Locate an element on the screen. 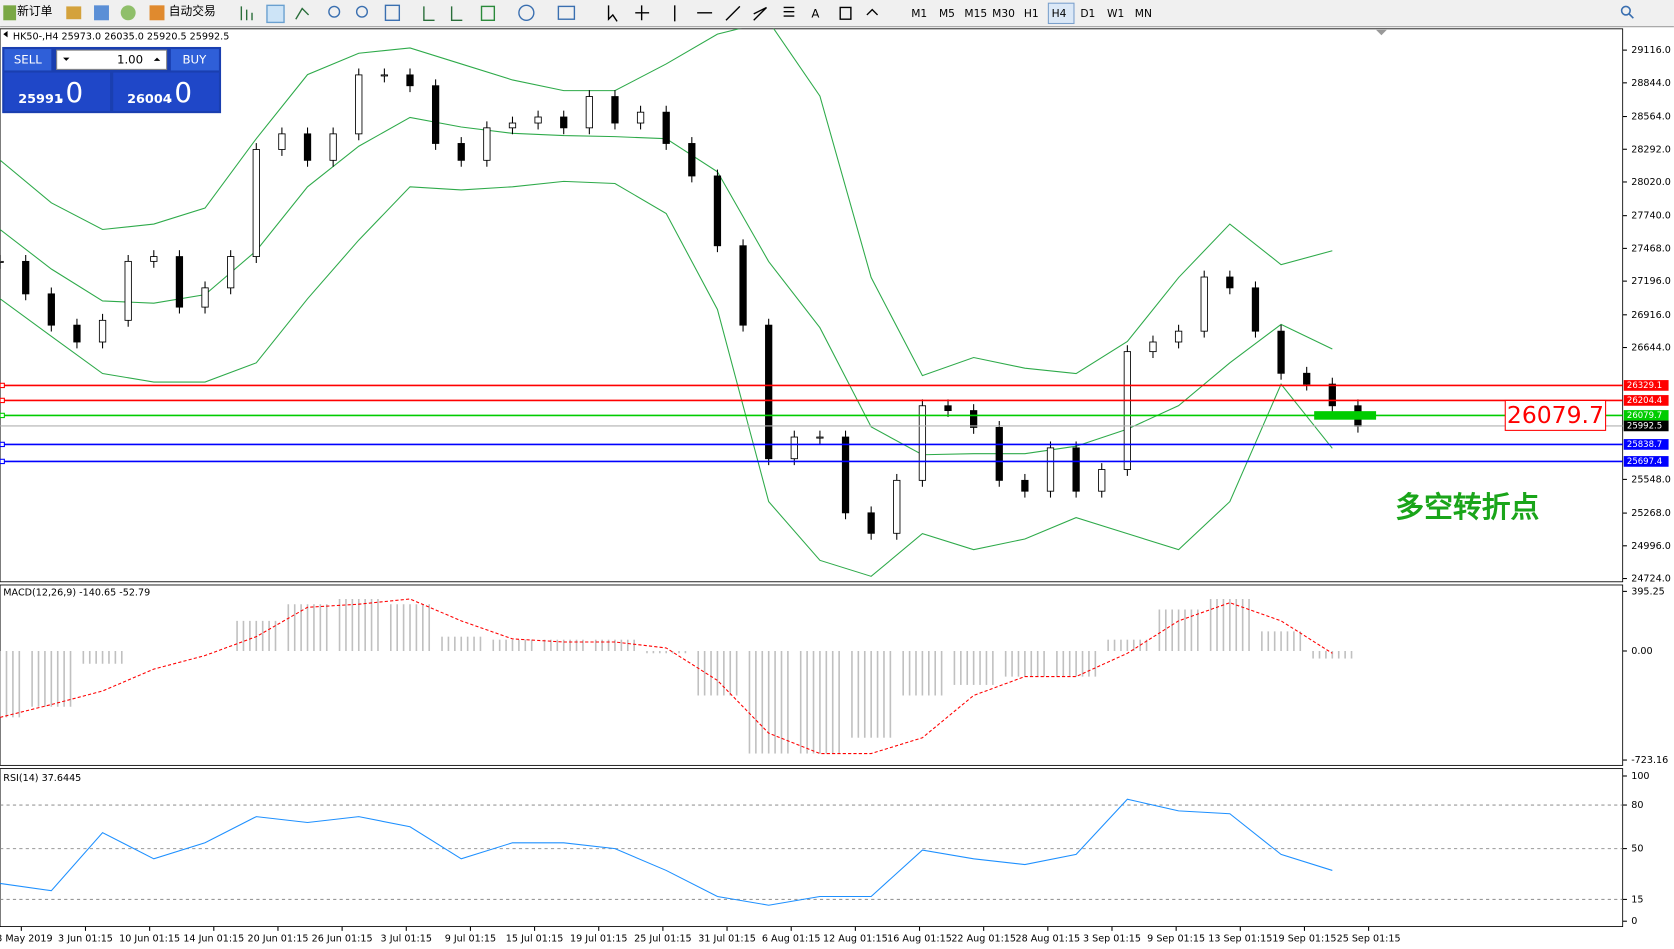 The height and width of the screenshot is (949, 1674). templates-icon is located at coordinates (566, 12).